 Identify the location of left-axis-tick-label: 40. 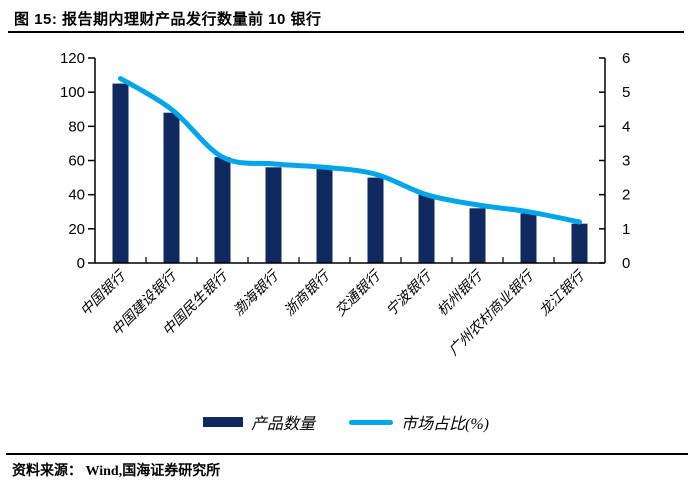
(76, 195).